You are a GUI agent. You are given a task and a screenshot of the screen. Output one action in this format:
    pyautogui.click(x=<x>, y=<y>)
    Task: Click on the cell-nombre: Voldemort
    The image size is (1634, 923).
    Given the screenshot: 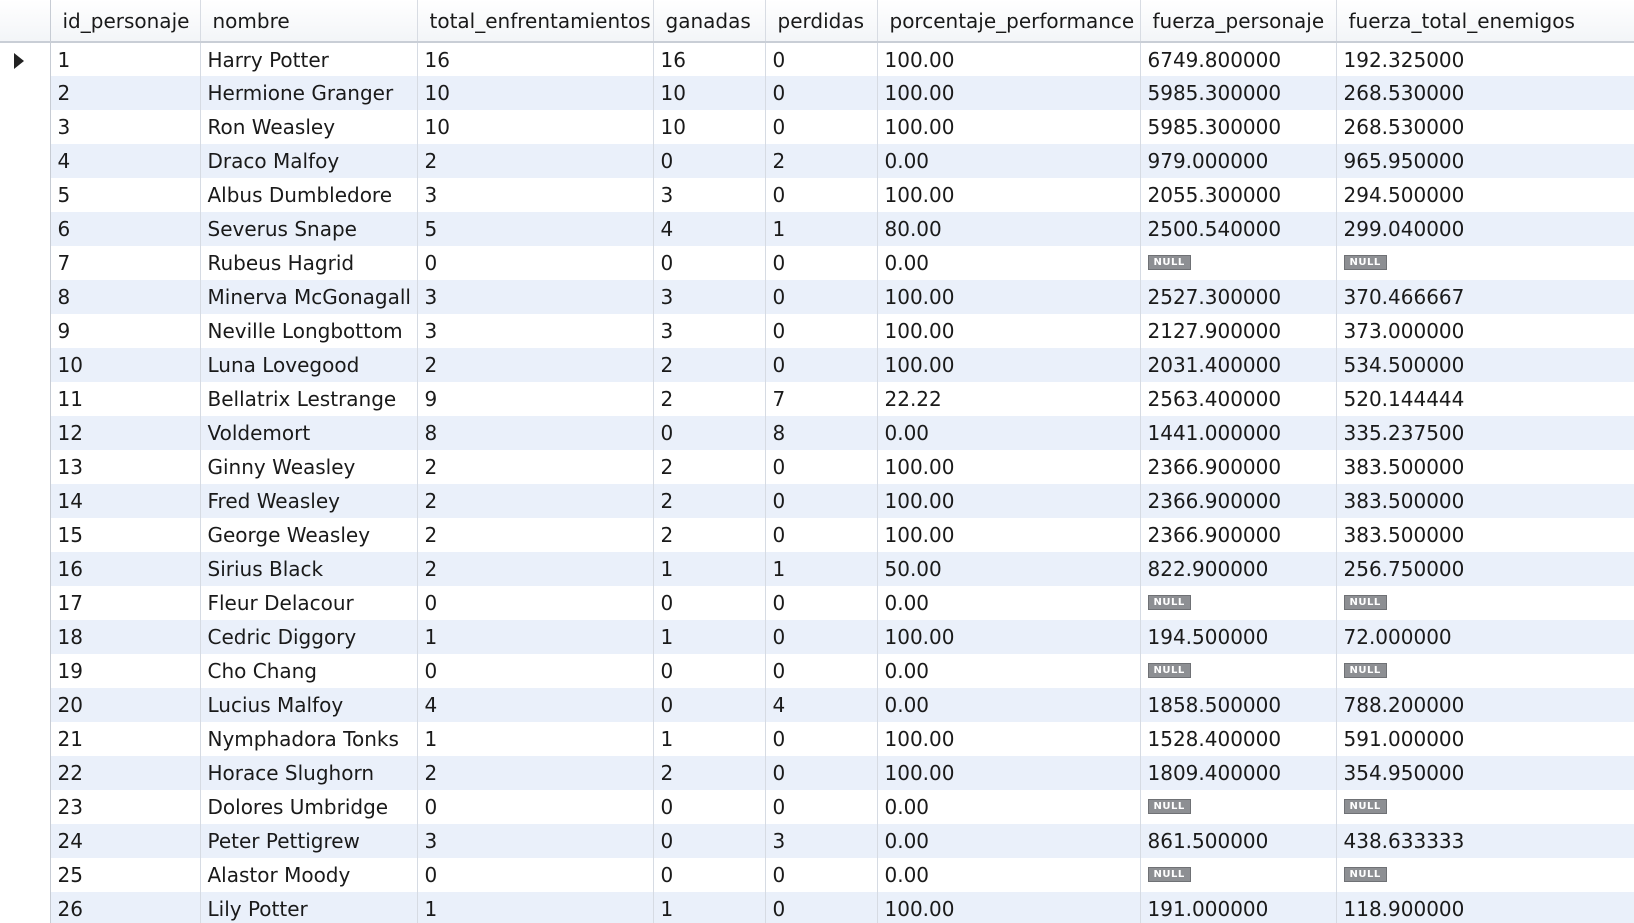 What is the action you would take?
    pyautogui.click(x=309, y=433)
    